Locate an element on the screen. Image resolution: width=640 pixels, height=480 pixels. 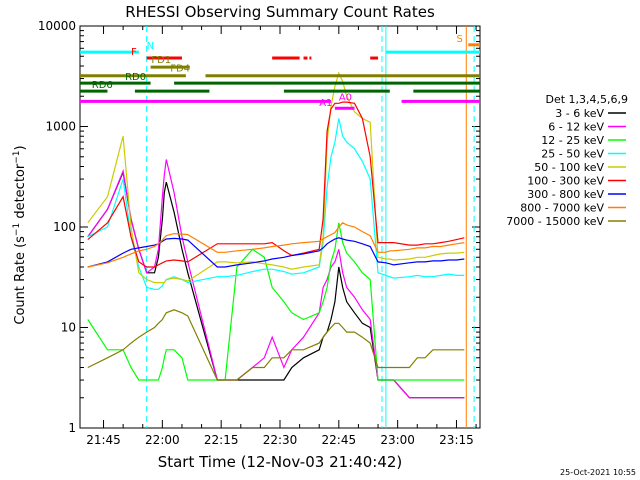
flag-annotation: S is located at coordinates (459, 39).